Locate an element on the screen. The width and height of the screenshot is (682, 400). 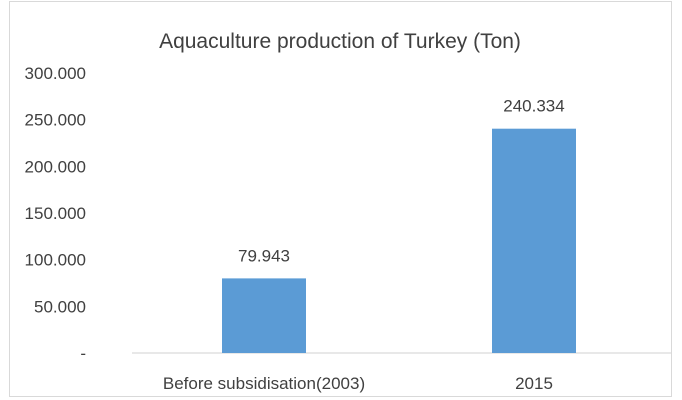
y-tick-label: 300.000 is located at coordinates (55, 73).